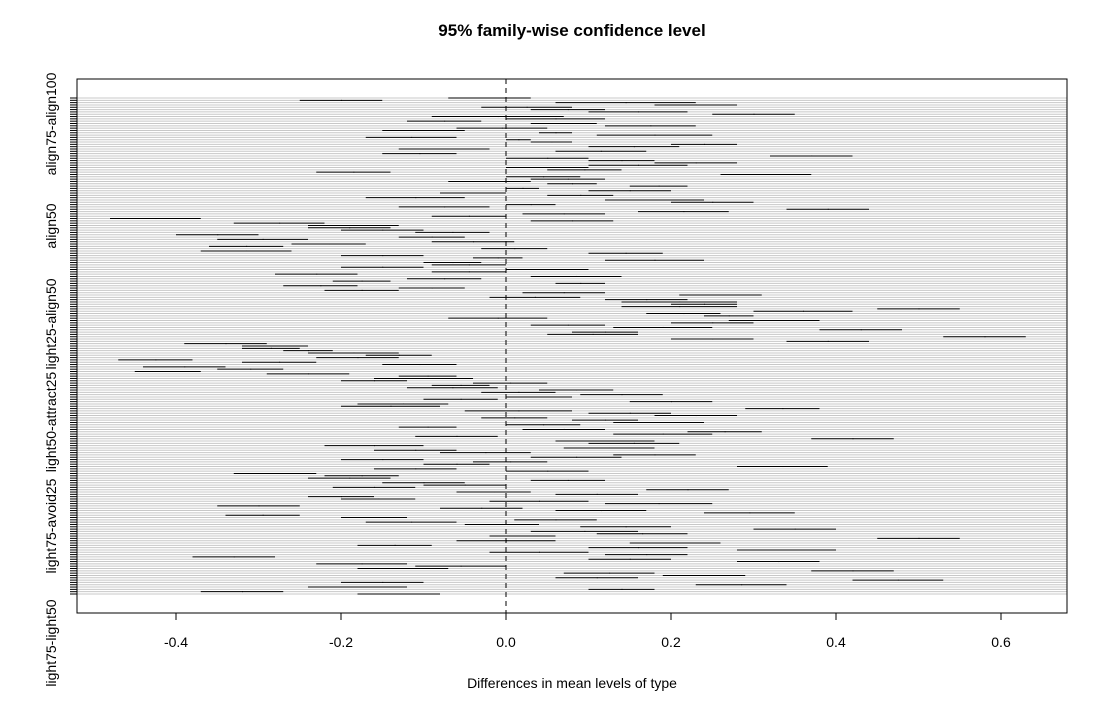 This screenshot has width=1108, height=712. What do you see at coordinates (671, 642) in the screenshot?
I see `x-tick-label: 0.2` at bounding box center [671, 642].